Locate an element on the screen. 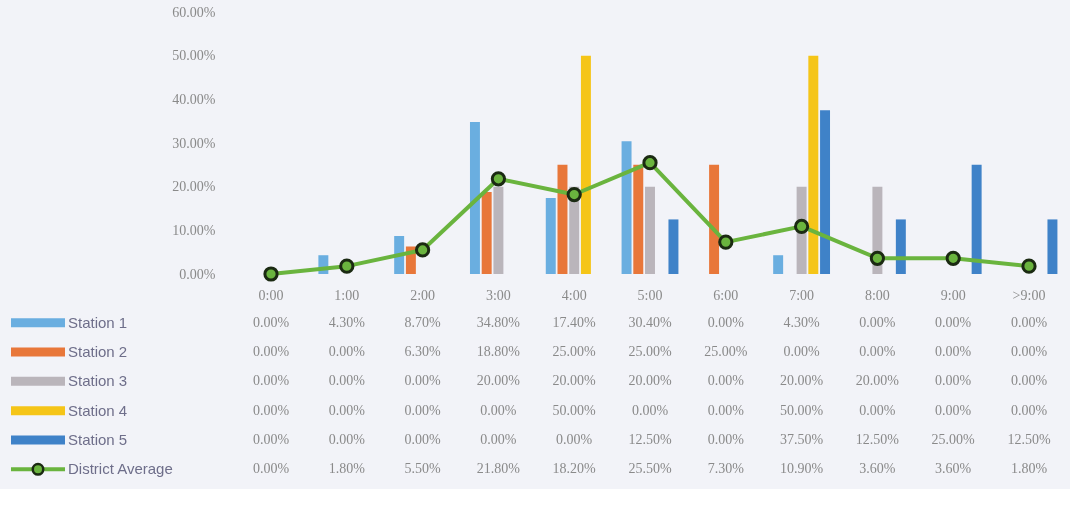 The width and height of the screenshot is (1084, 529). data-label: 5.50% is located at coordinates (423, 469).